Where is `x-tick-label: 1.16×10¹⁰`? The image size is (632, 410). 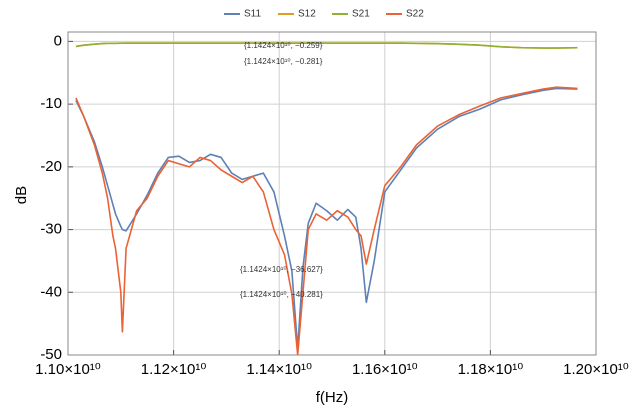 x-tick-label: 1.16×10¹⁰ is located at coordinates (385, 369).